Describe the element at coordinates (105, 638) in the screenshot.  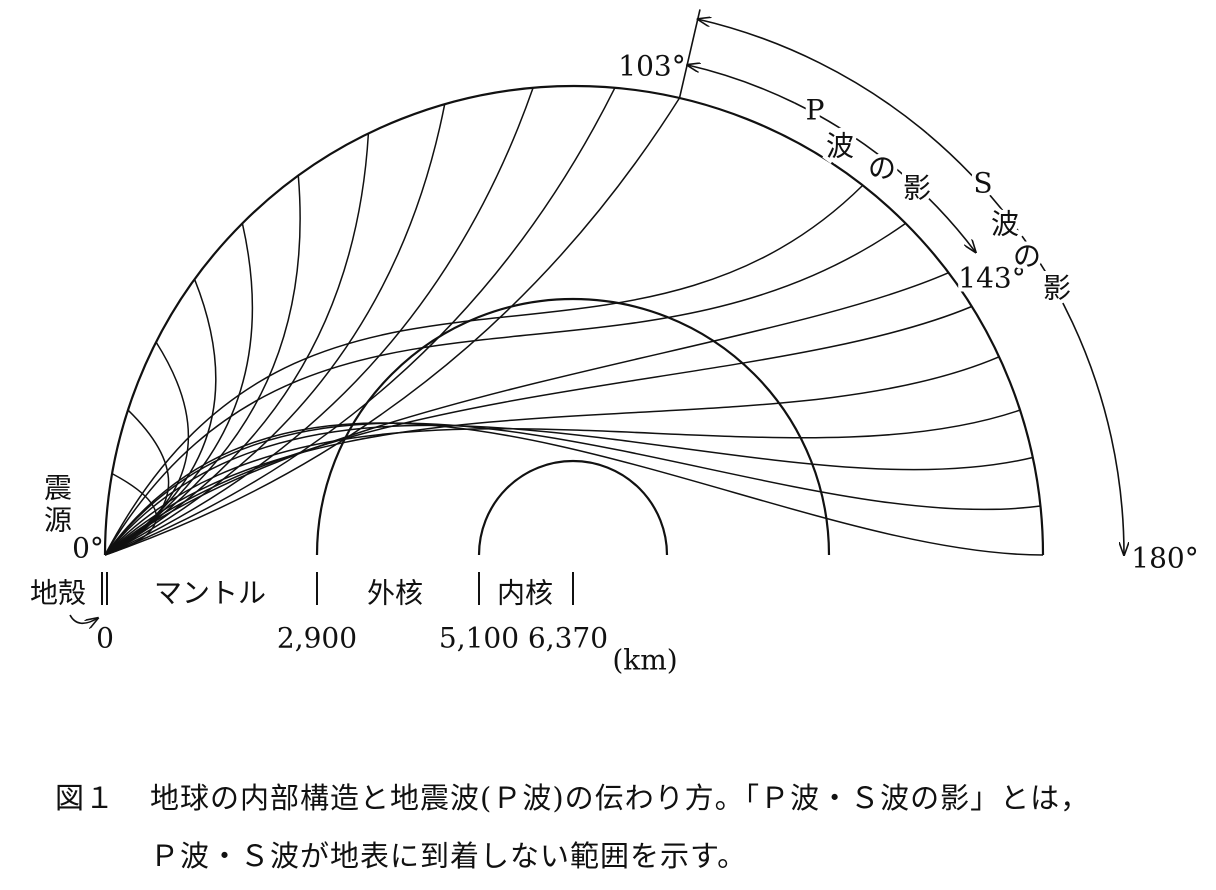
I see `depth-label: 0` at that location.